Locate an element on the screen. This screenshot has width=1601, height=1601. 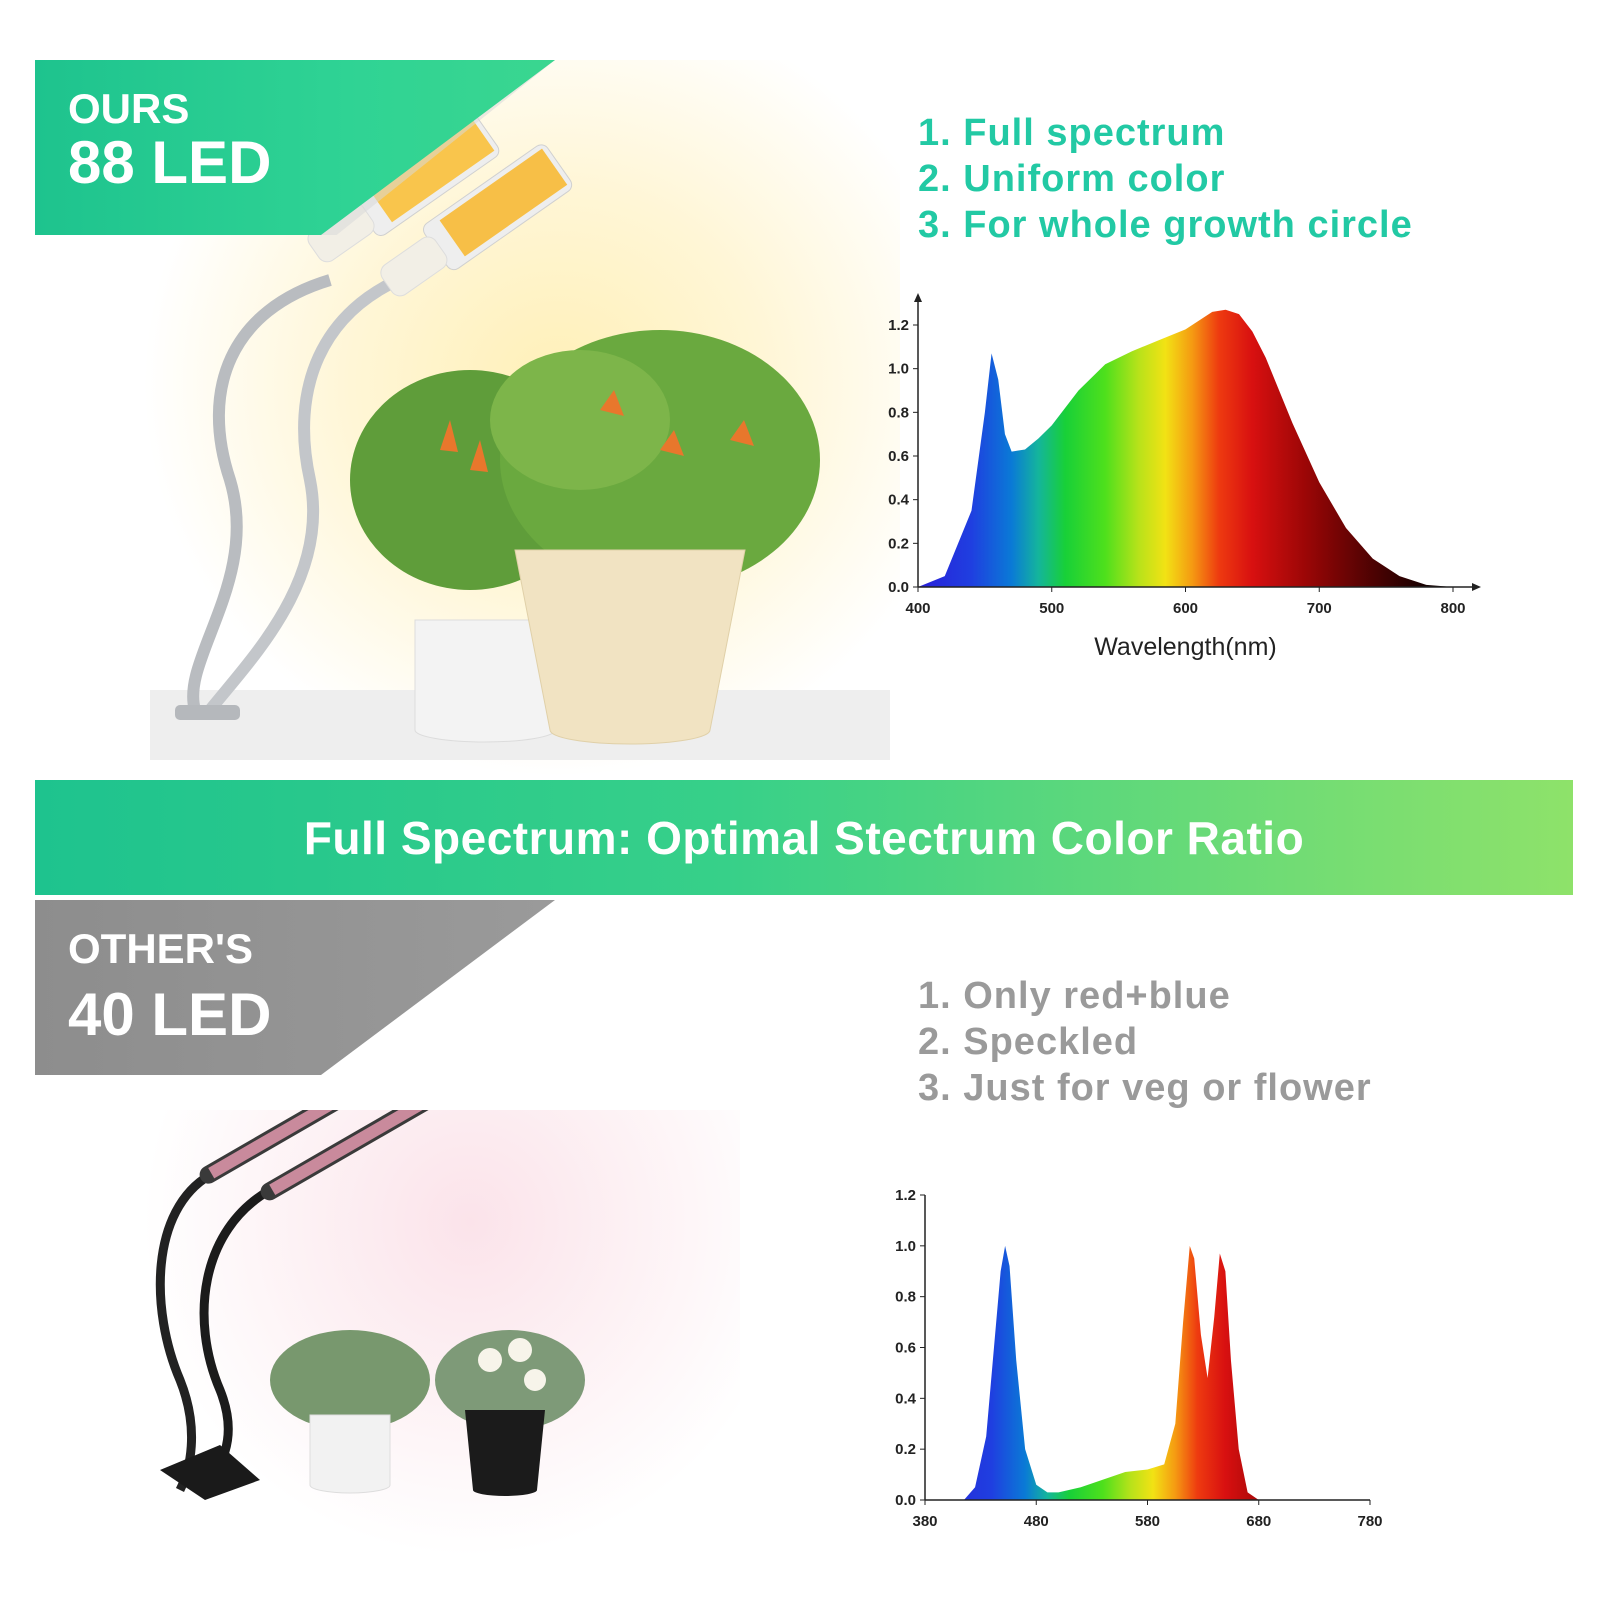
others-spectrum-chart: 0.0 0.2 0.4 0.6 0.8 1.0 1.2 380 480 580 680 780 is located at coordinates (1138, 1358).